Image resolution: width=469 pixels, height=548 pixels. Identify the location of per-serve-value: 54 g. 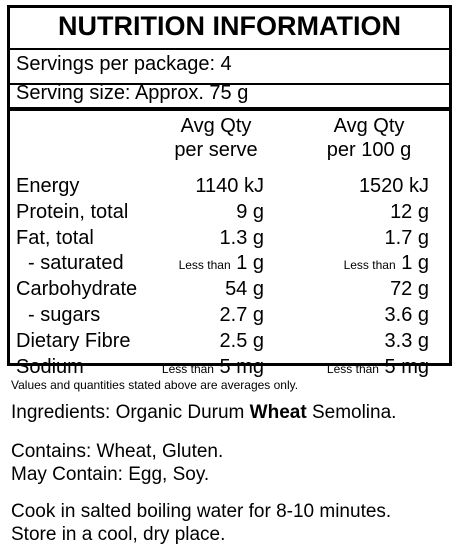
(244, 289).